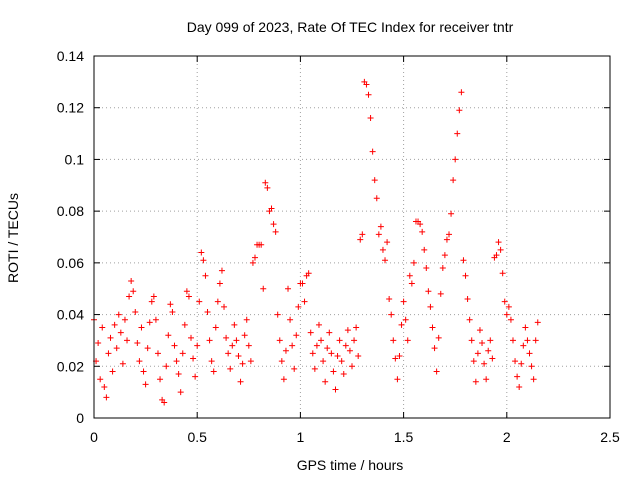 This screenshot has width=640, height=480. I want to click on y-tick-label: 0.14, so click(70, 56).